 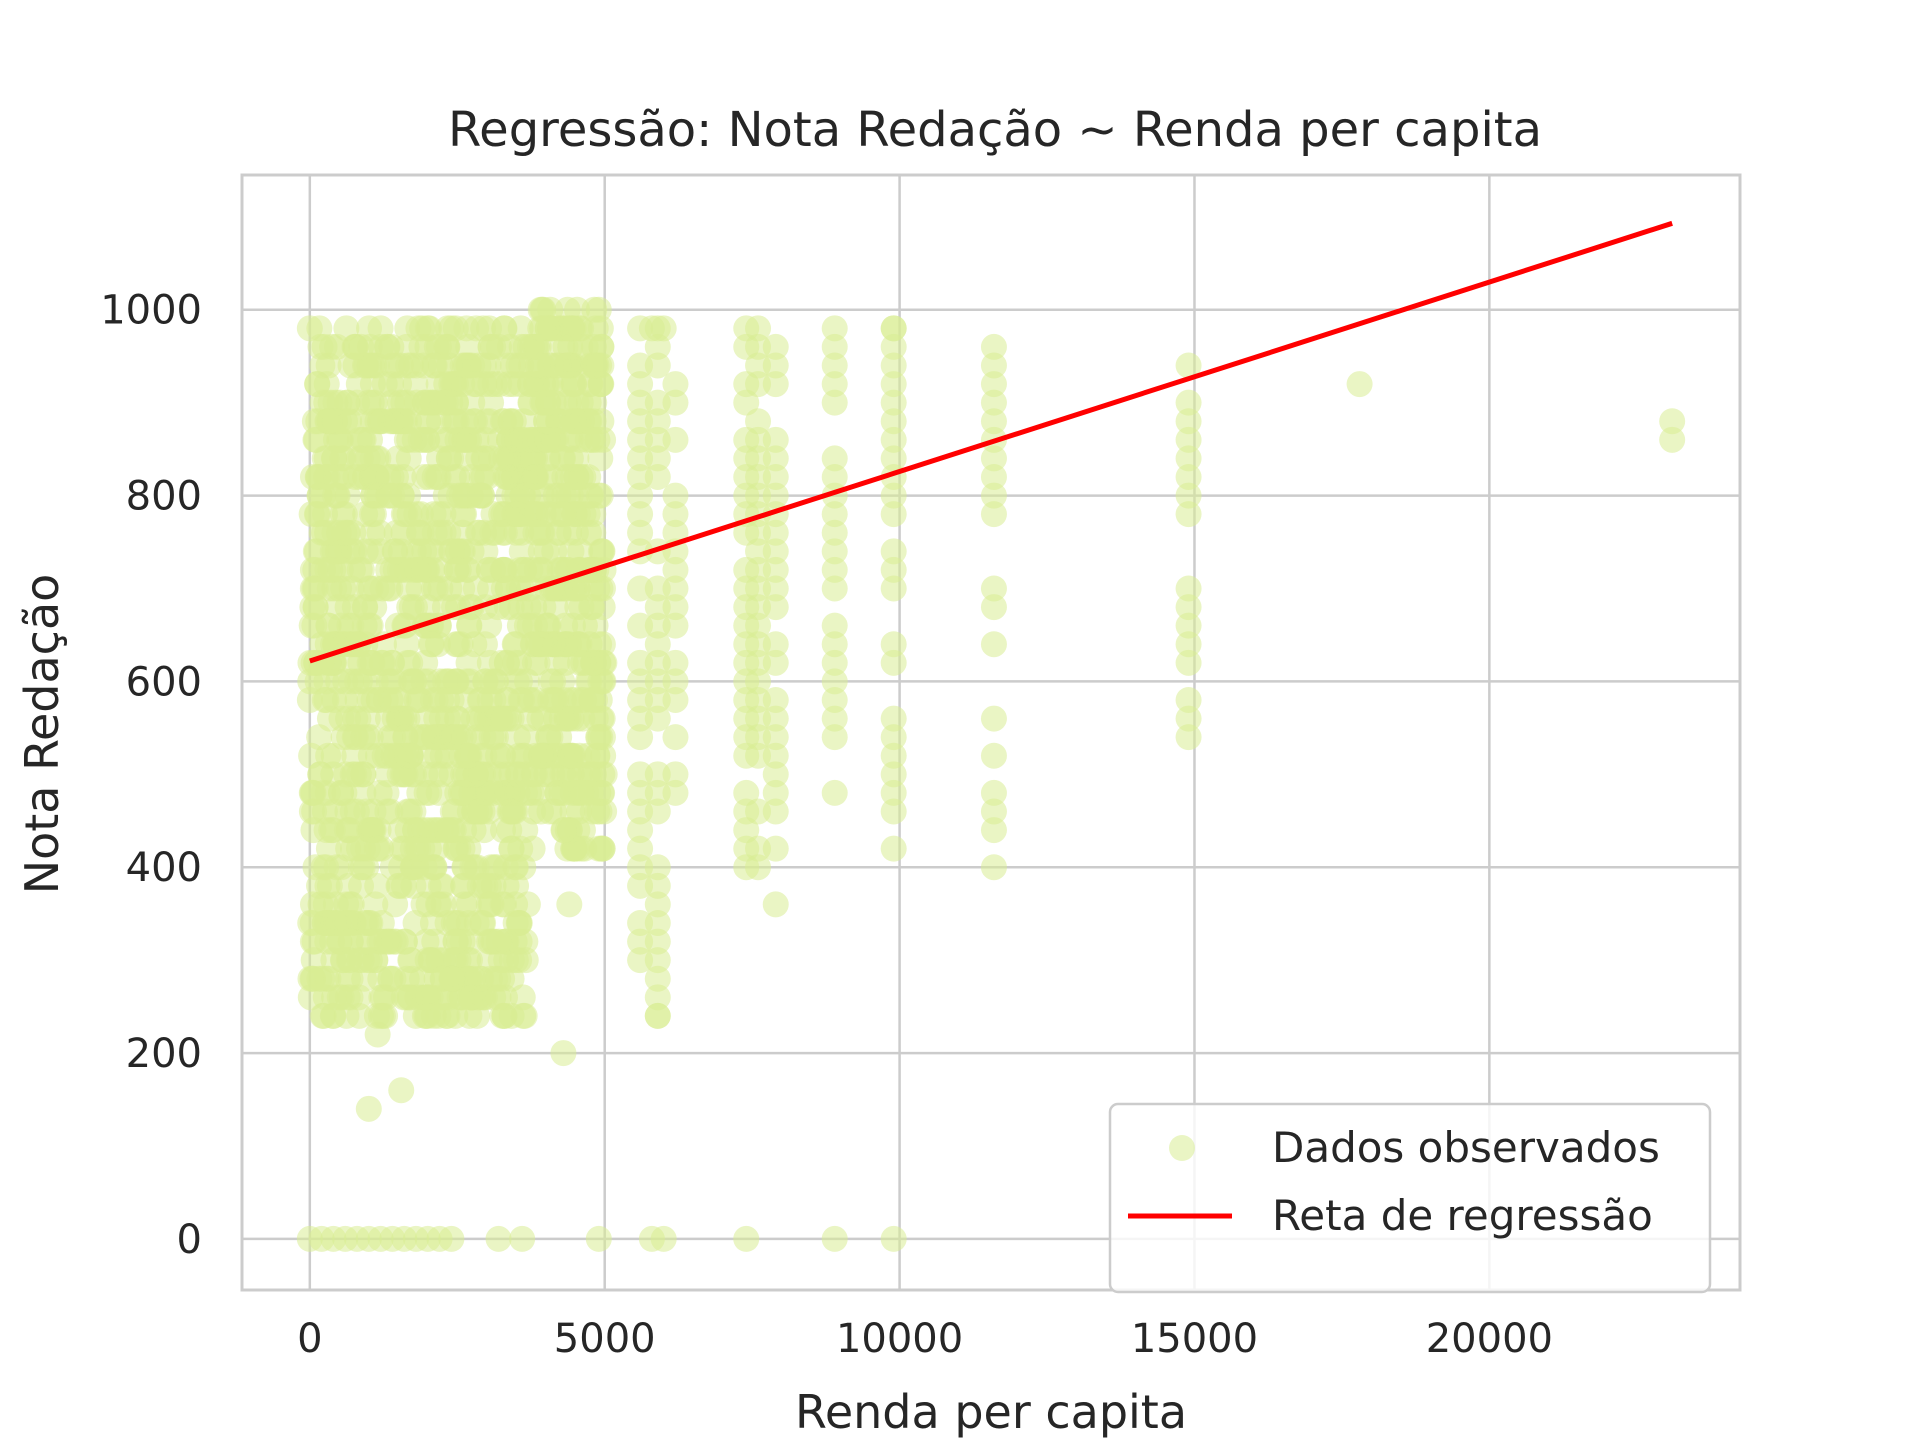 I want to click on y-tick-label: 1000, so click(x=151, y=311).